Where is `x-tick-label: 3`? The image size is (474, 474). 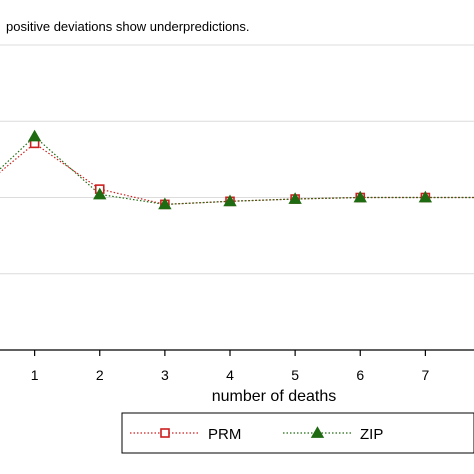 x-tick-label: 3 is located at coordinates (165, 375).